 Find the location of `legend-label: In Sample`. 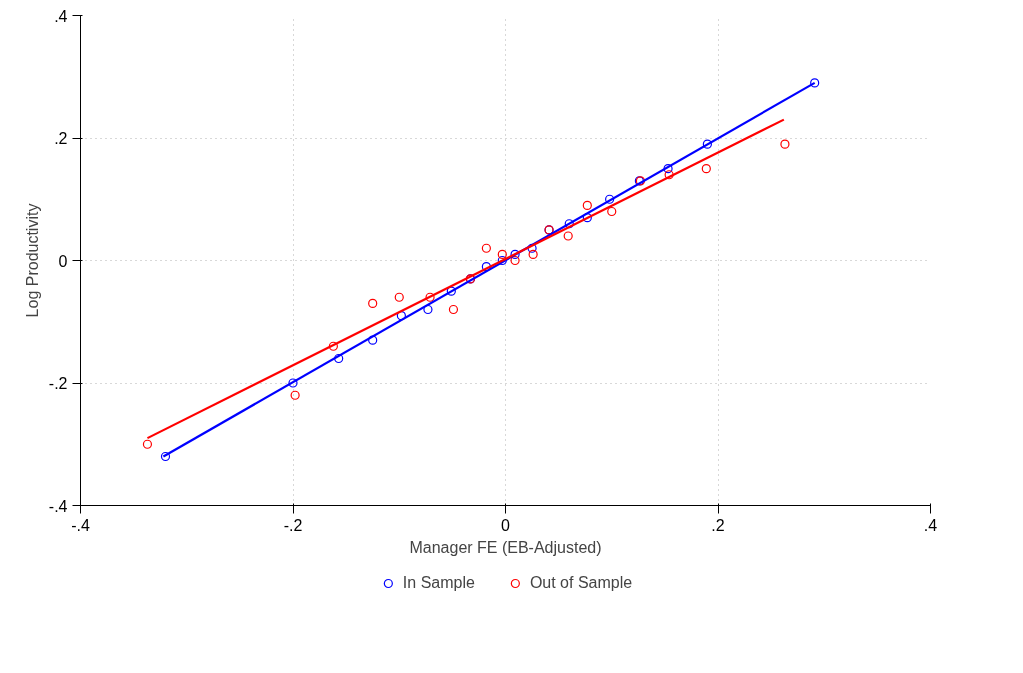

legend-label: In Sample is located at coordinates (438, 583).